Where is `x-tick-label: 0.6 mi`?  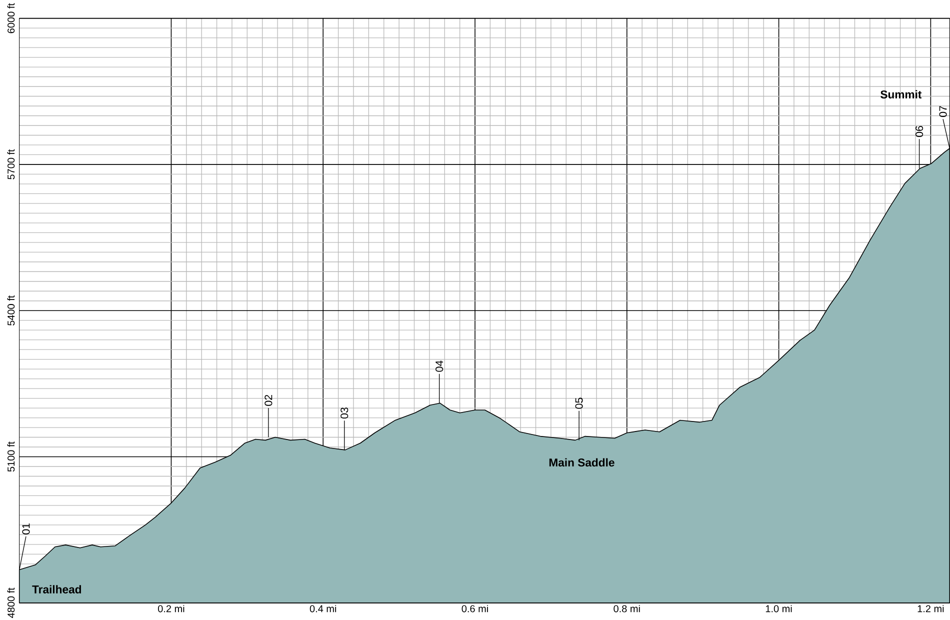
x-tick-label: 0.6 mi is located at coordinates (475, 608).